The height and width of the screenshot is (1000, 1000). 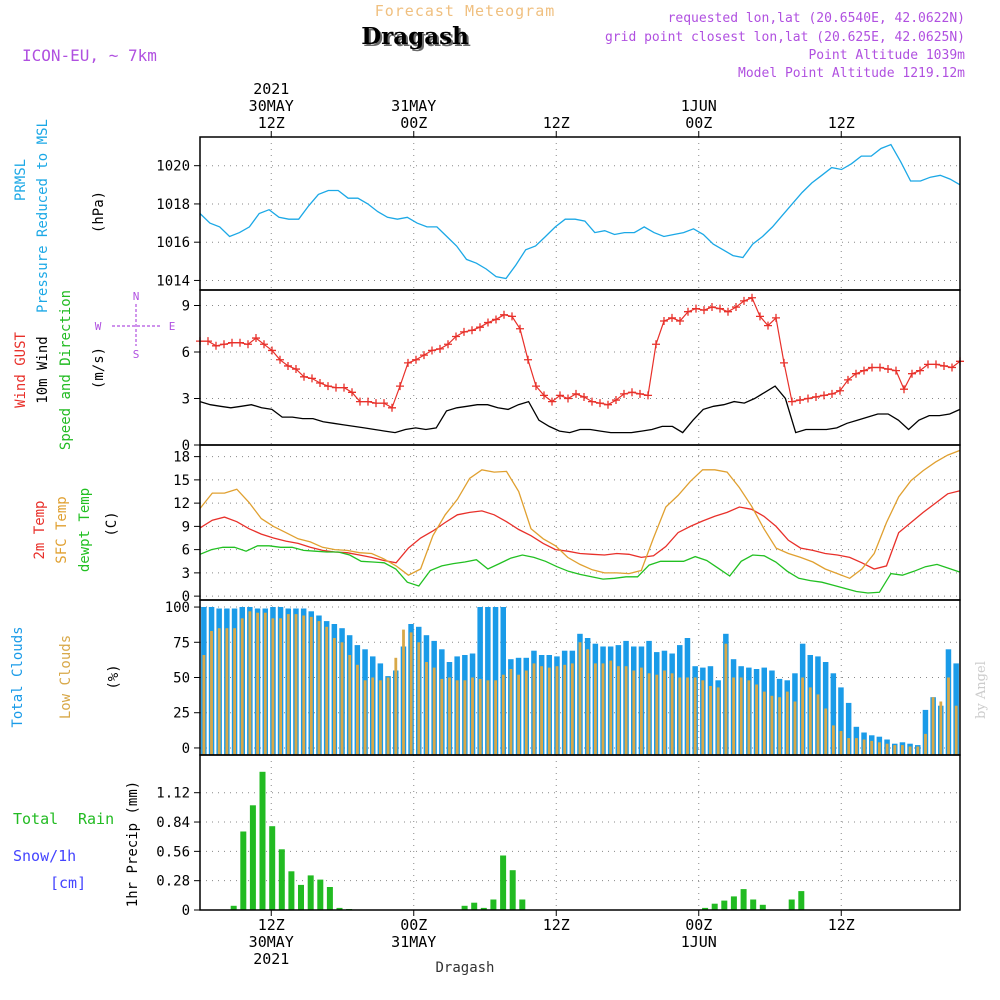 I want to click on wind-ytick-label: 0, so click(x=186, y=446).